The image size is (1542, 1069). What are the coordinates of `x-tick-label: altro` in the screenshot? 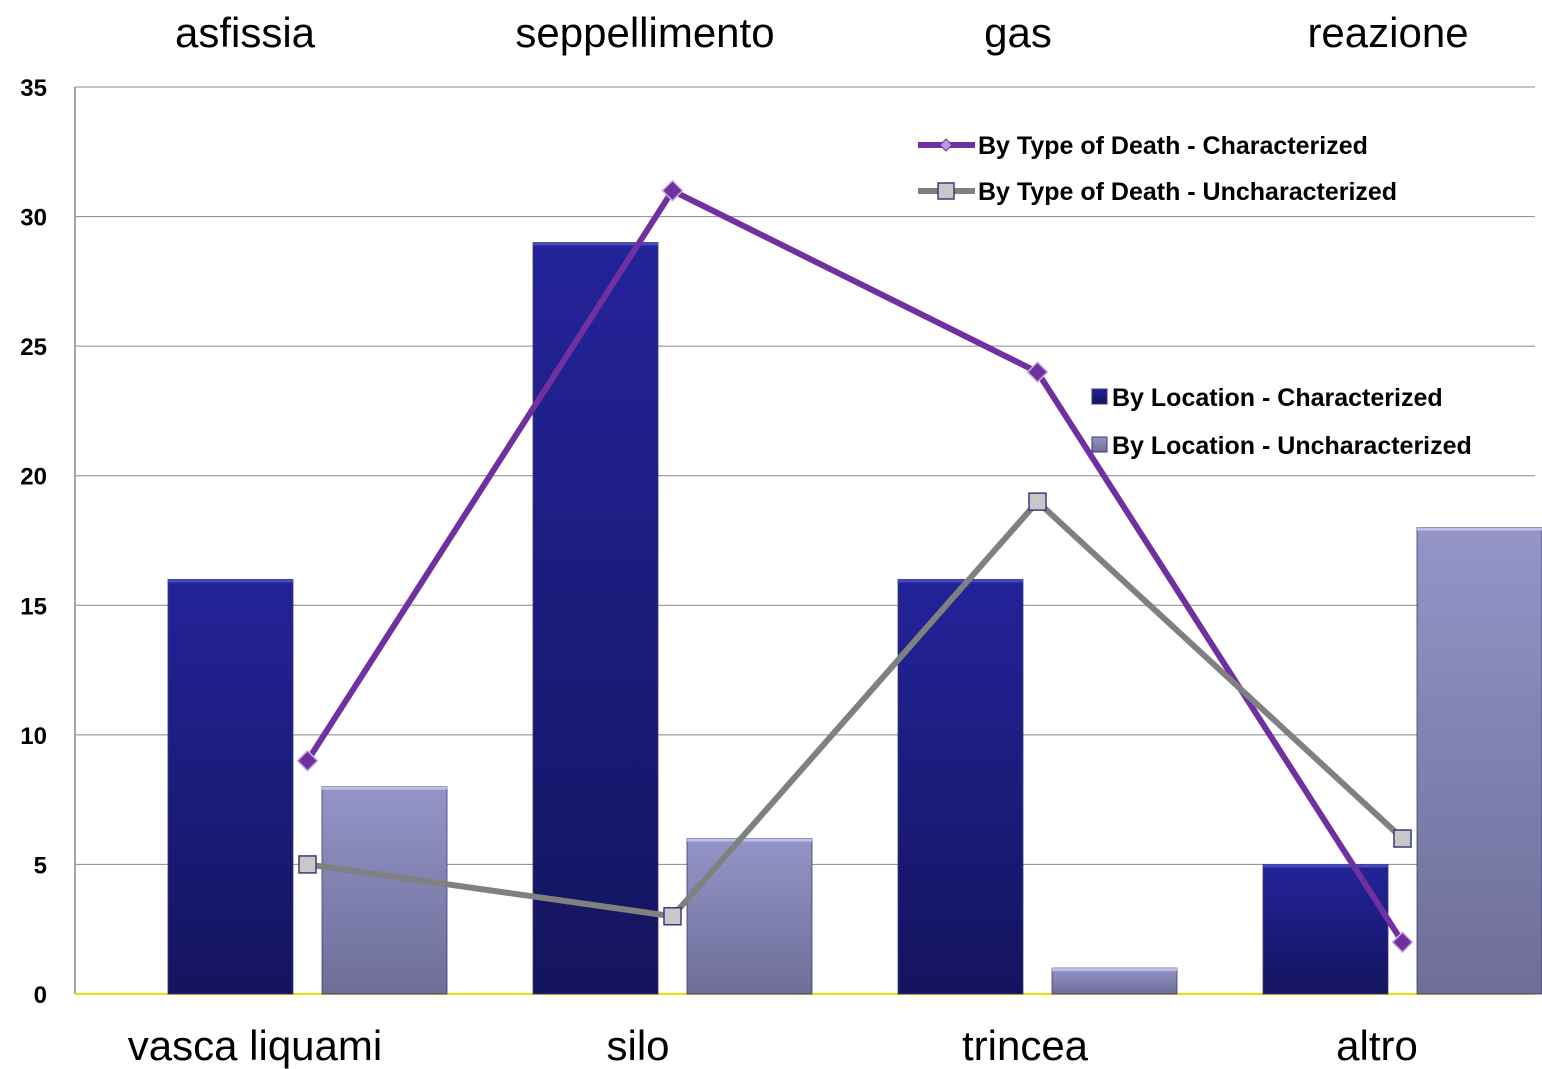 It's located at (1377, 1045).